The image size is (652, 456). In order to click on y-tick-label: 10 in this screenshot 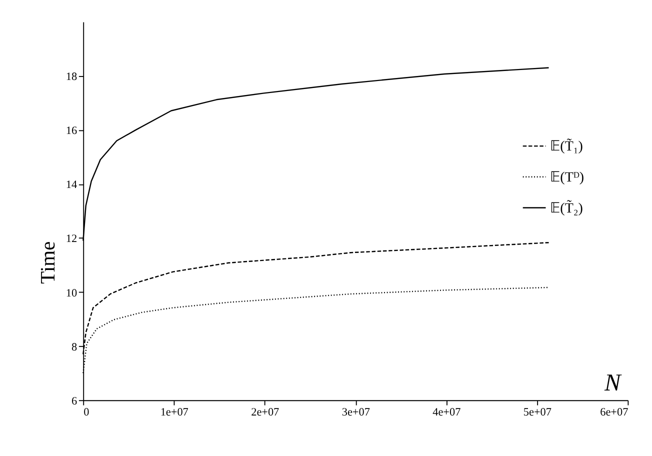, I will do `click(72, 293)`.